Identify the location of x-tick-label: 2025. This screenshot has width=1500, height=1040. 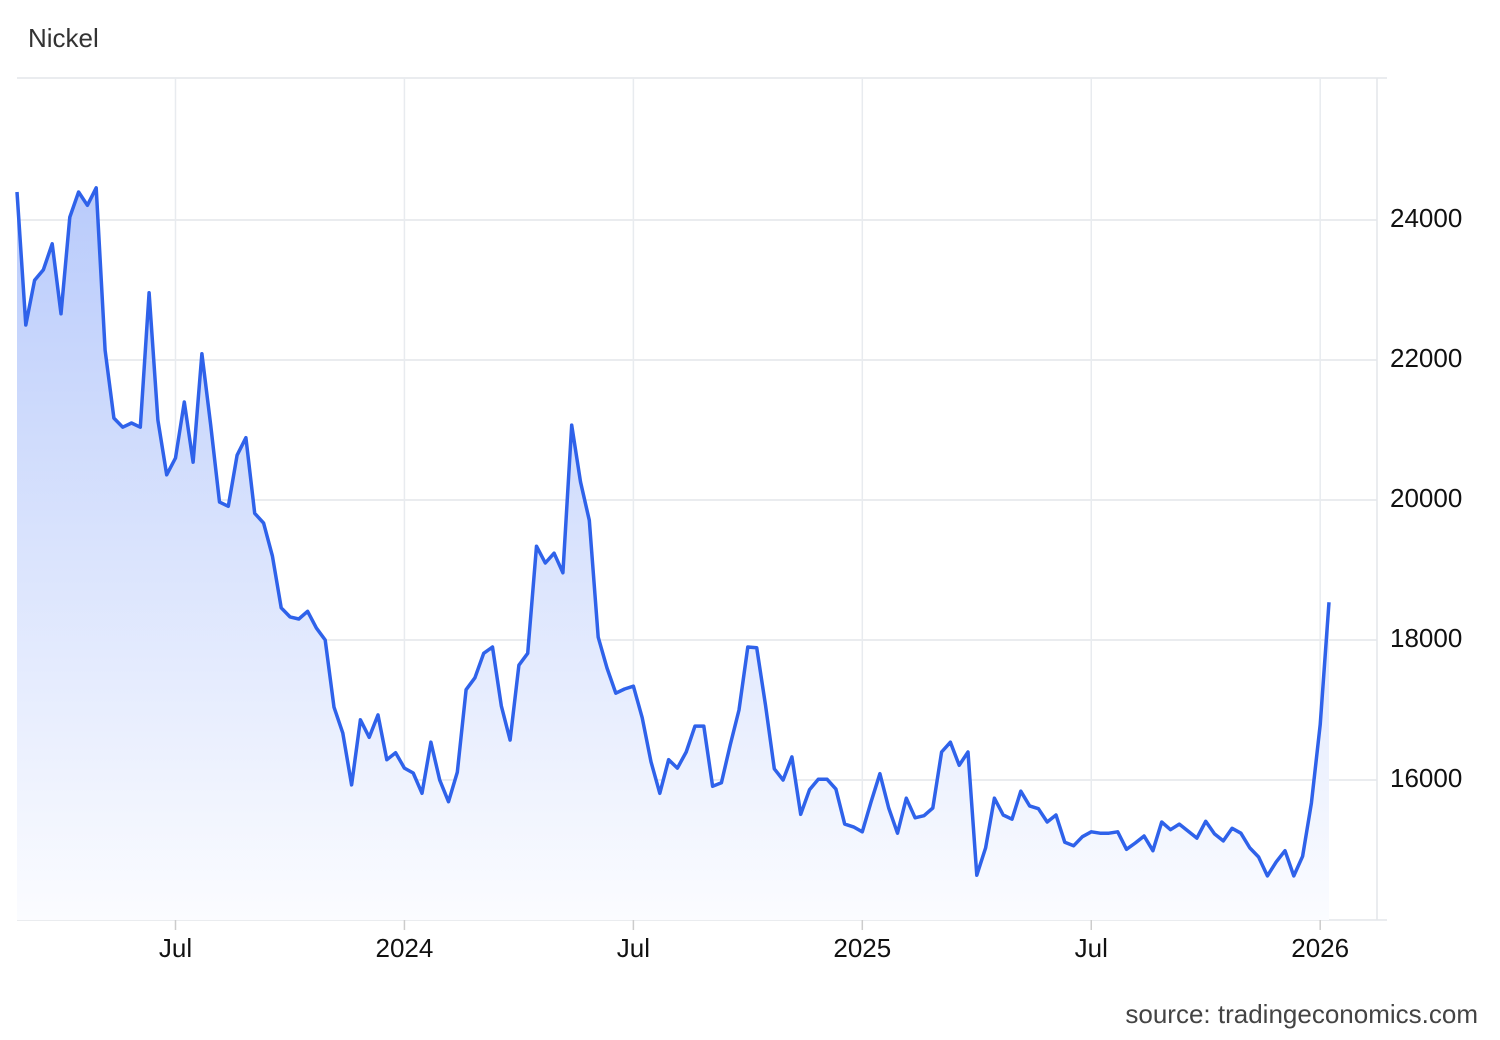
(862, 948).